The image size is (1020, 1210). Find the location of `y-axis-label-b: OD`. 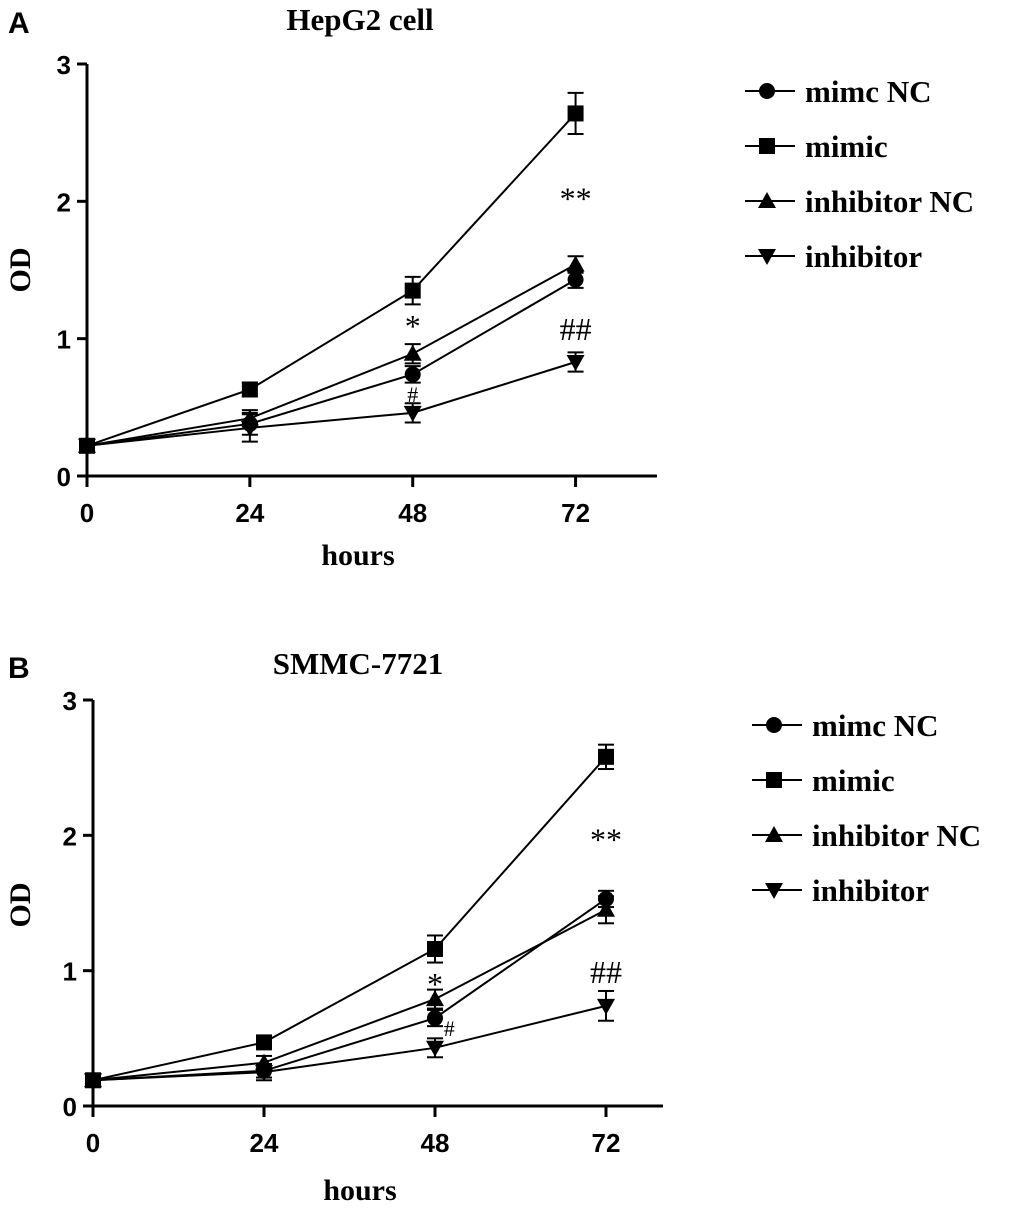

y-axis-label-b: OD is located at coordinates (20, 905).